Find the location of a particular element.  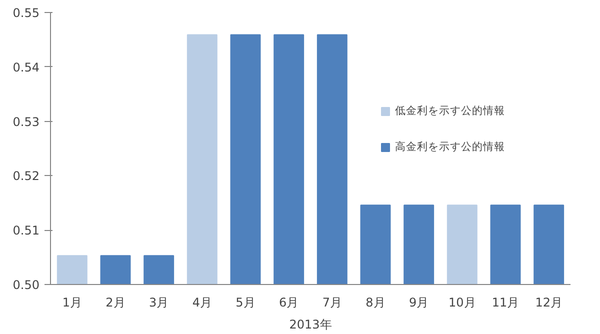

x-tick-label: 6月 is located at coordinates (289, 303).